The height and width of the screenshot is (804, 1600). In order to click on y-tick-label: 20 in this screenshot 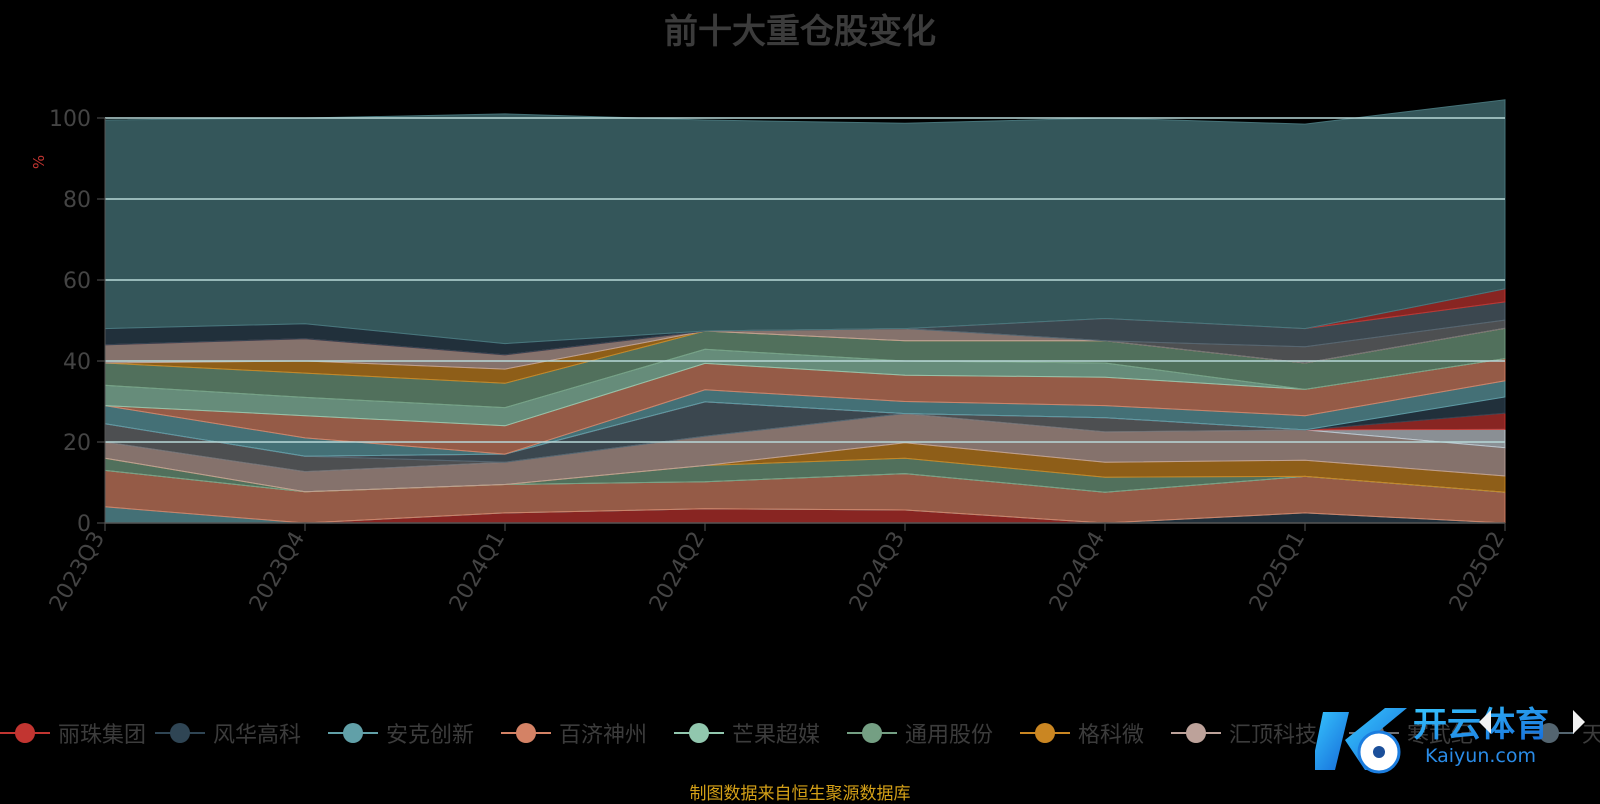, I will do `click(77, 443)`.